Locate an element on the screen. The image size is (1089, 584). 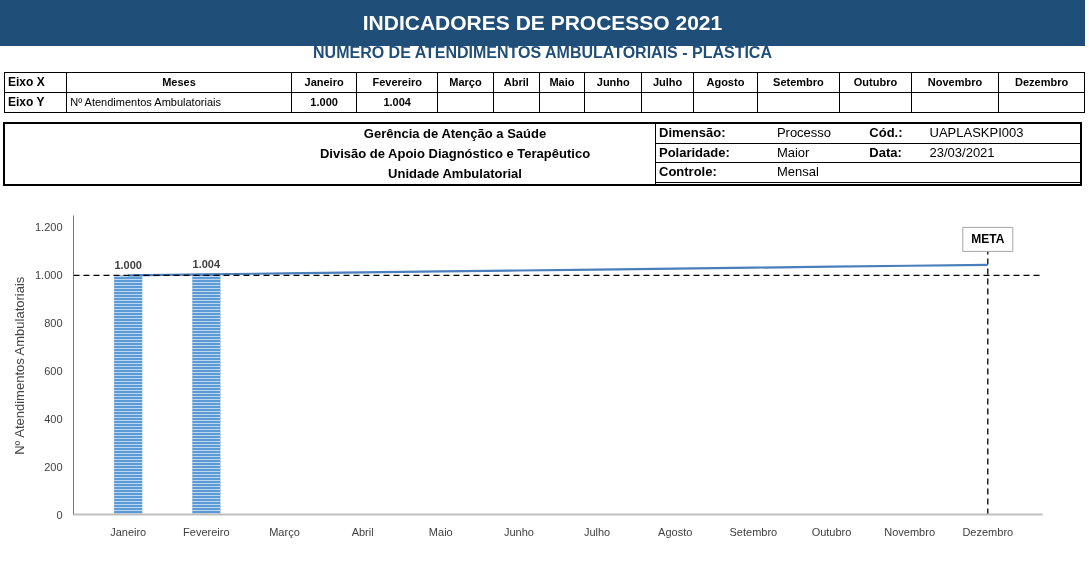
y-tick-label: 1.000 is located at coordinates (48, 275).